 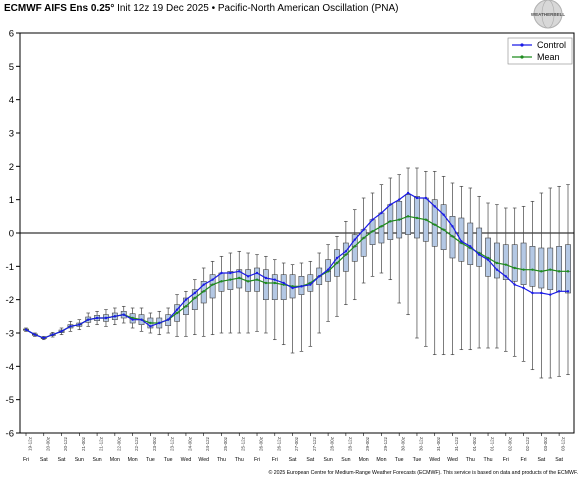 I want to click on x-date-label: 03-00z, so click(x=545, y=443).